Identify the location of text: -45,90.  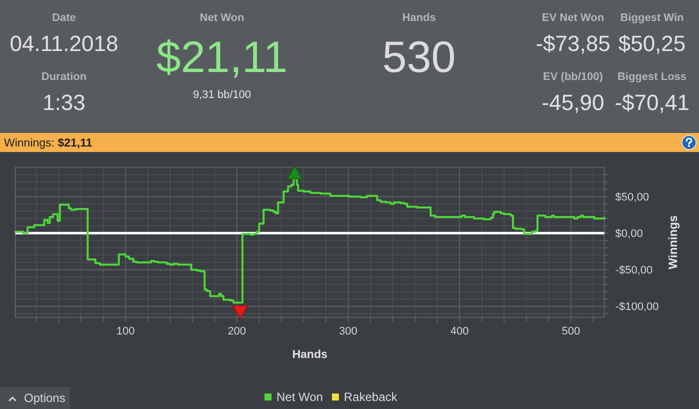
(573, 102).